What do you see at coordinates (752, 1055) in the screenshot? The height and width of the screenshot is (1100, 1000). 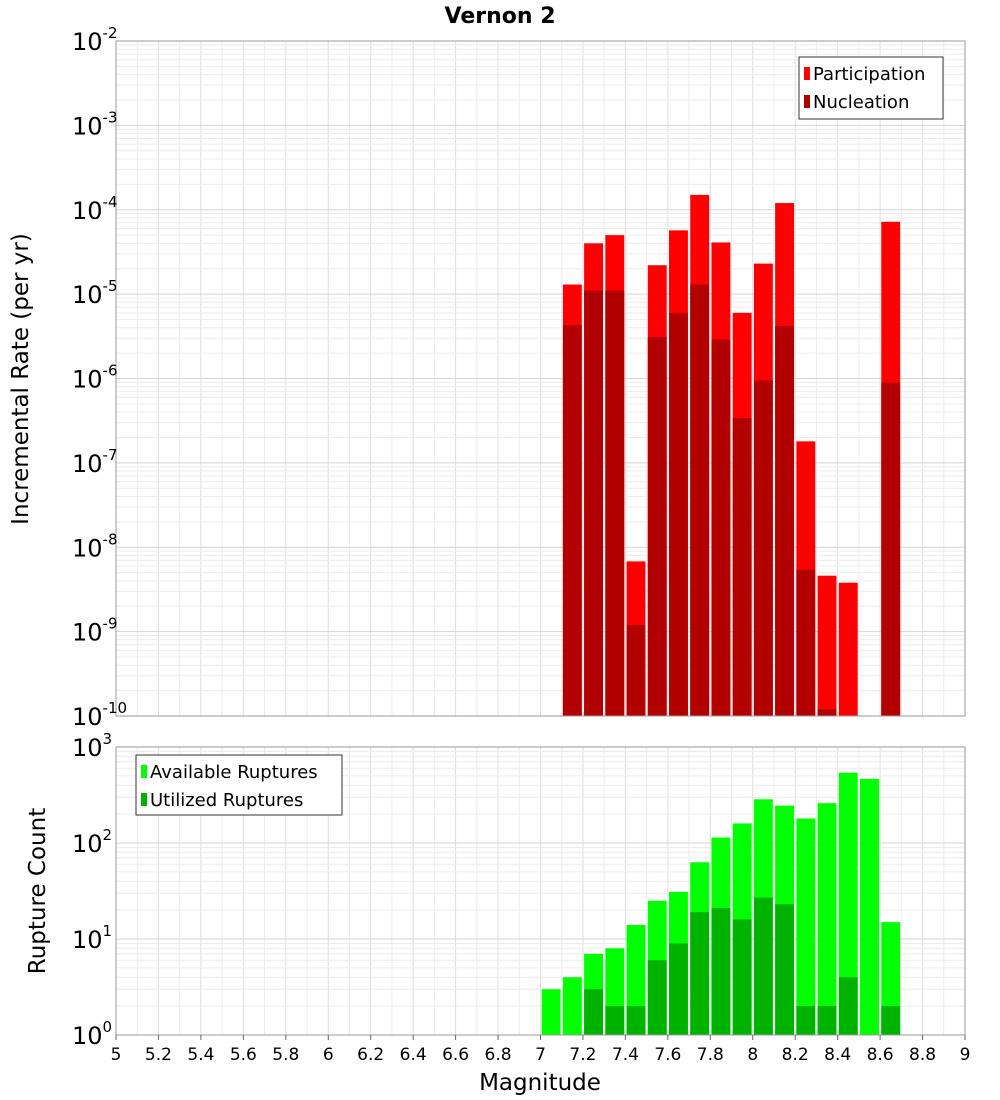 I see `x-tick-label: 8` at bounding box center [752, 1055].